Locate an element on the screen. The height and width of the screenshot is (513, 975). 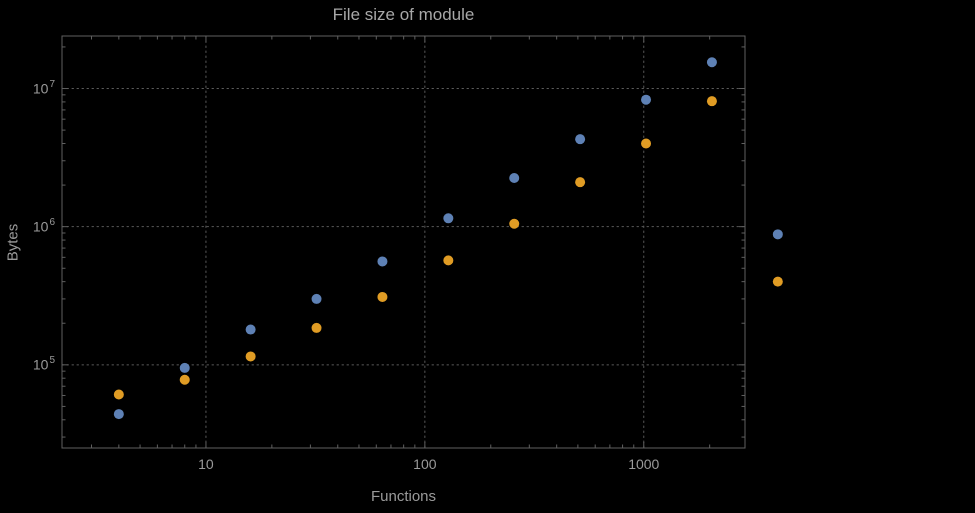
y-tick-label: 10⁷ is located at coordinates (43, 87).